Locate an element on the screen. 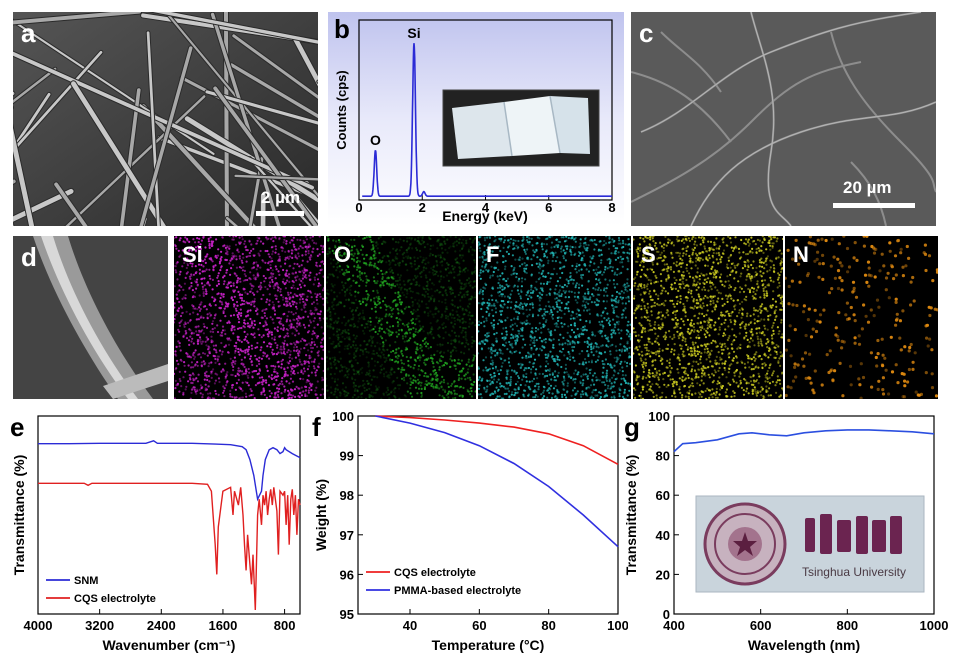 This screenshot has height=661, width=960. panel-label-d: d is located at coordinates (29, 257).